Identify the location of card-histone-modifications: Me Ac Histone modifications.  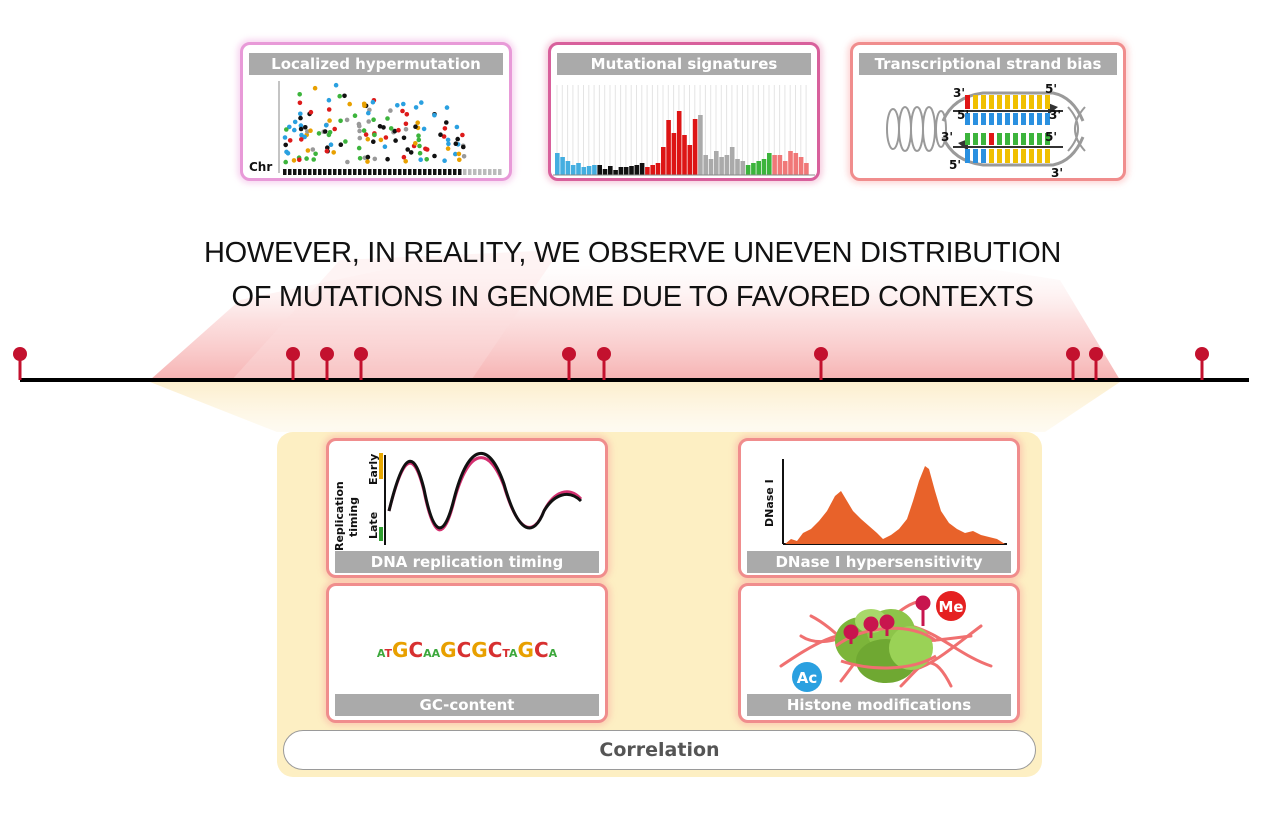
(879, 653).